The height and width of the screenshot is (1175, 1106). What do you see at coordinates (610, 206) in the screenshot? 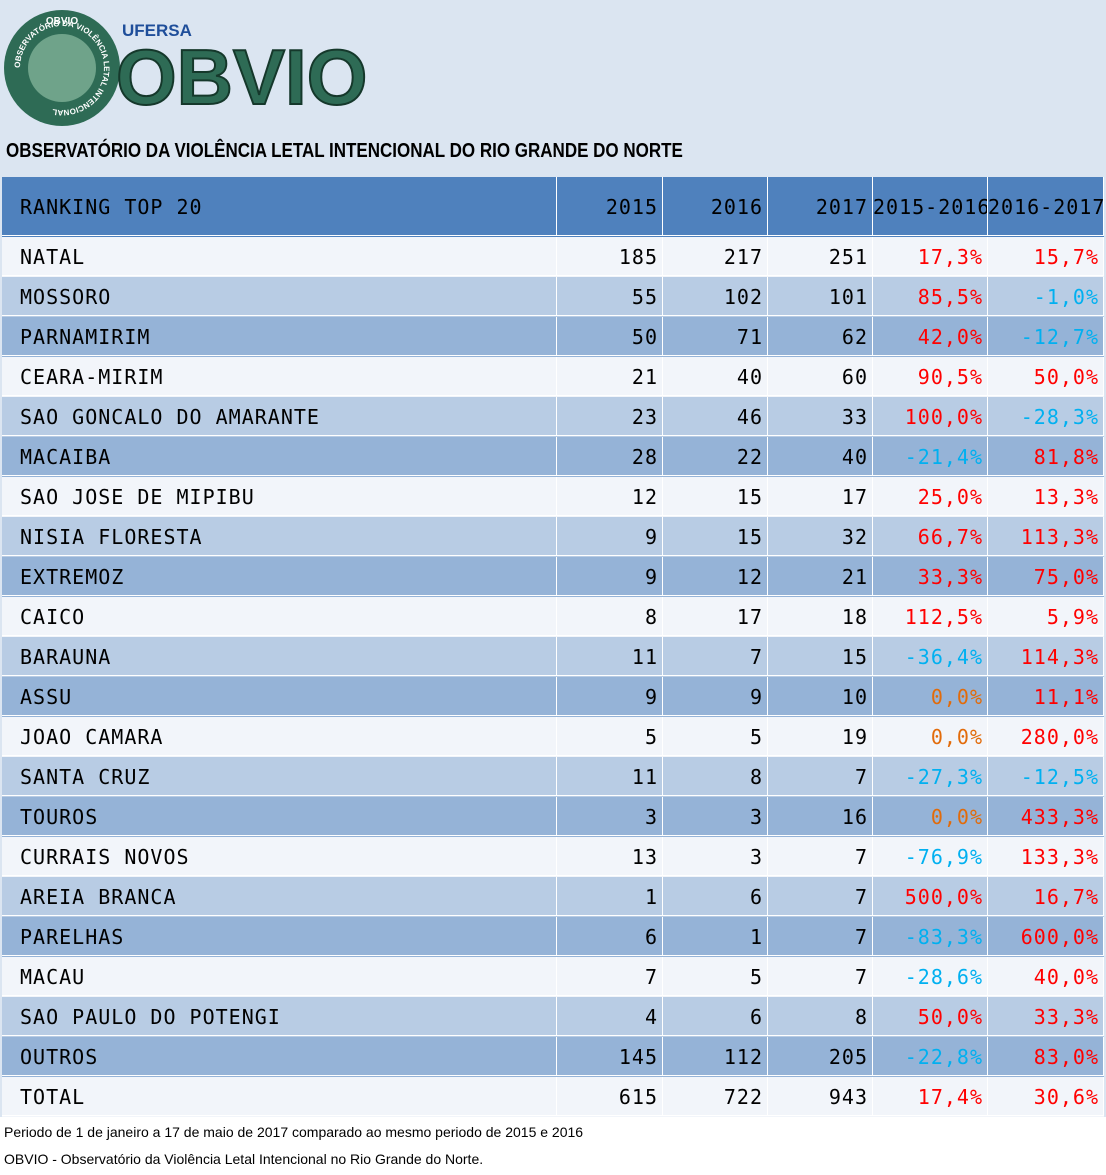
I see `column-header: 2015` at bounding box center [610, 206].